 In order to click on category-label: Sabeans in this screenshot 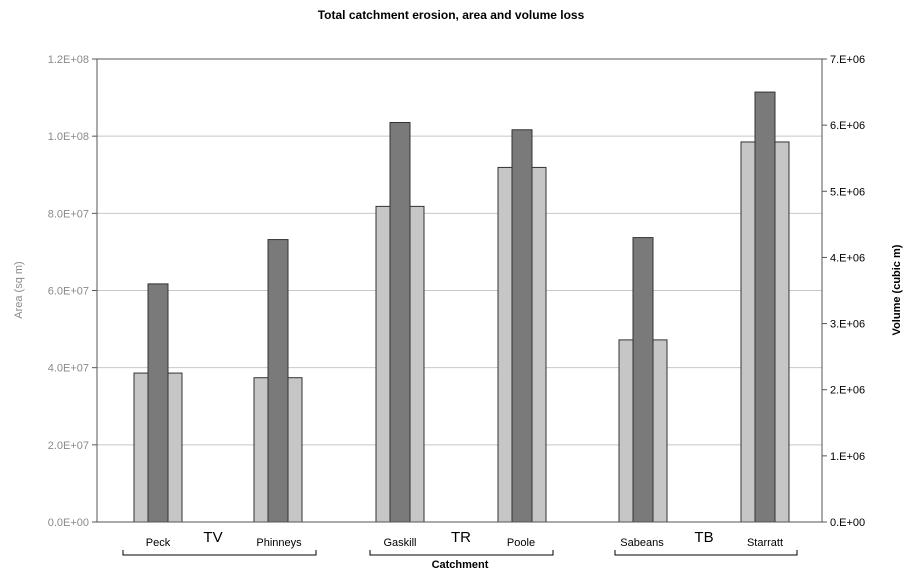, I will do `click(642, 543)`.